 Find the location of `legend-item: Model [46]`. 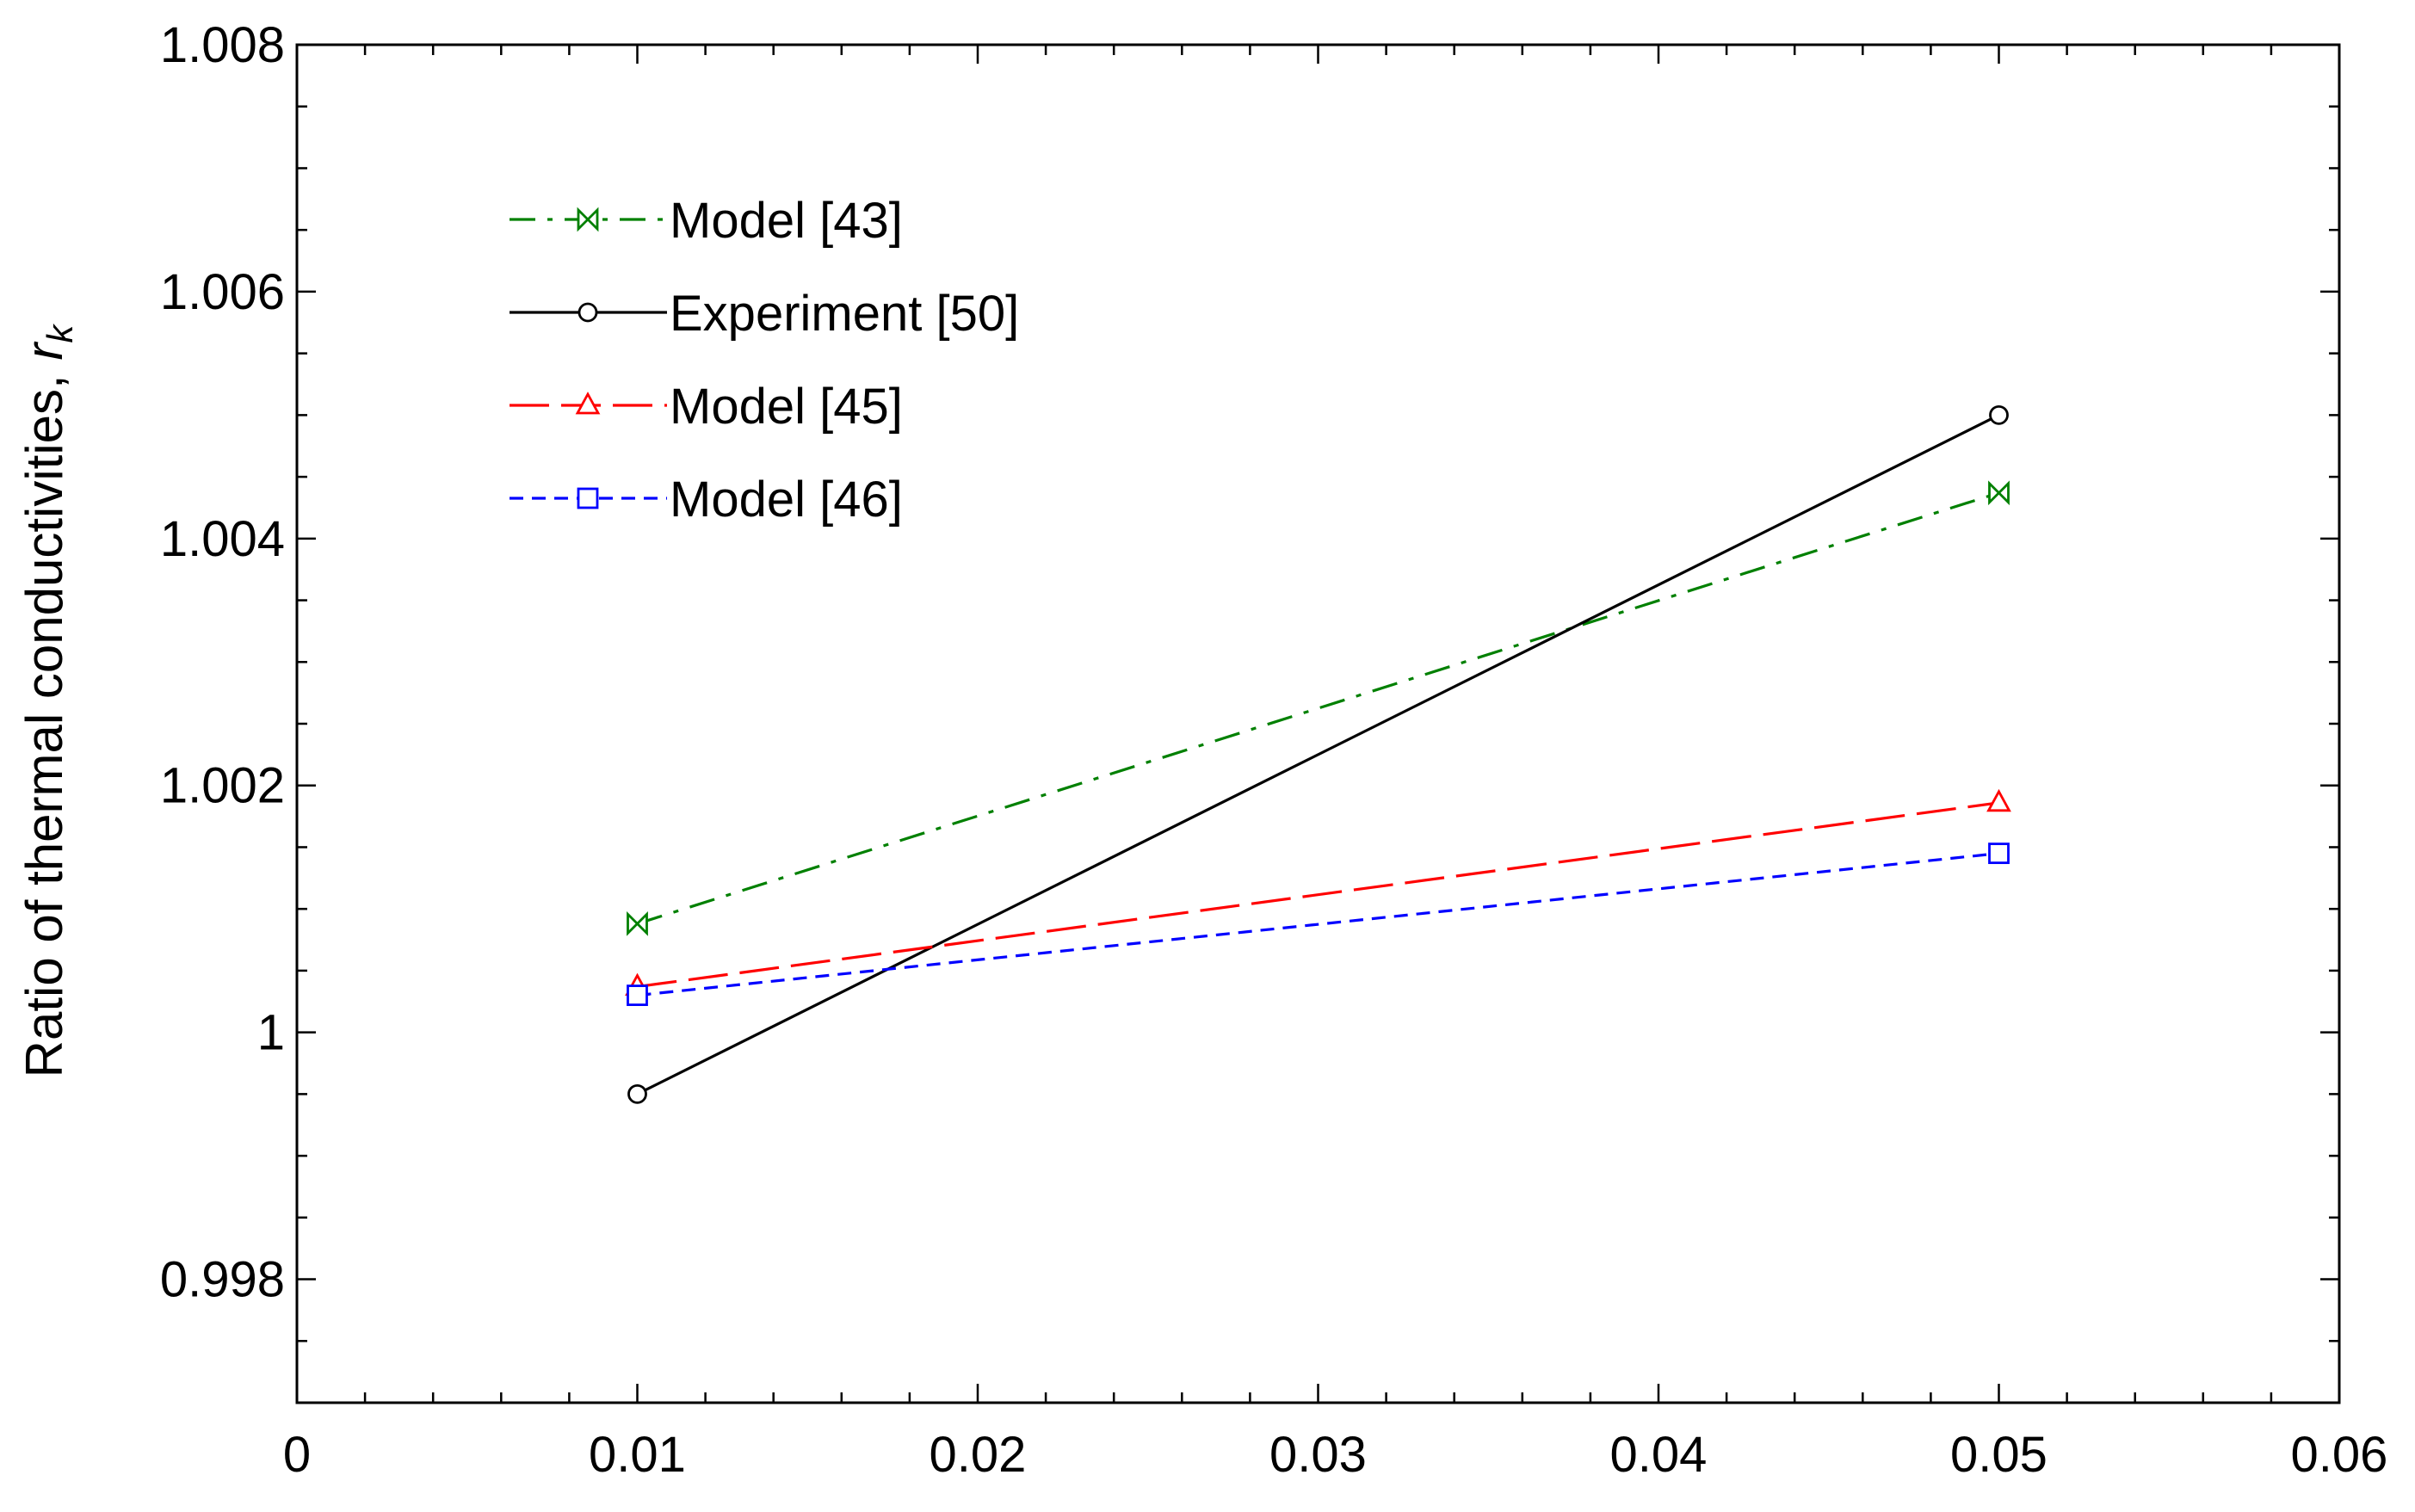

legend-item: Model [46] is located at coordinates (706, 500).